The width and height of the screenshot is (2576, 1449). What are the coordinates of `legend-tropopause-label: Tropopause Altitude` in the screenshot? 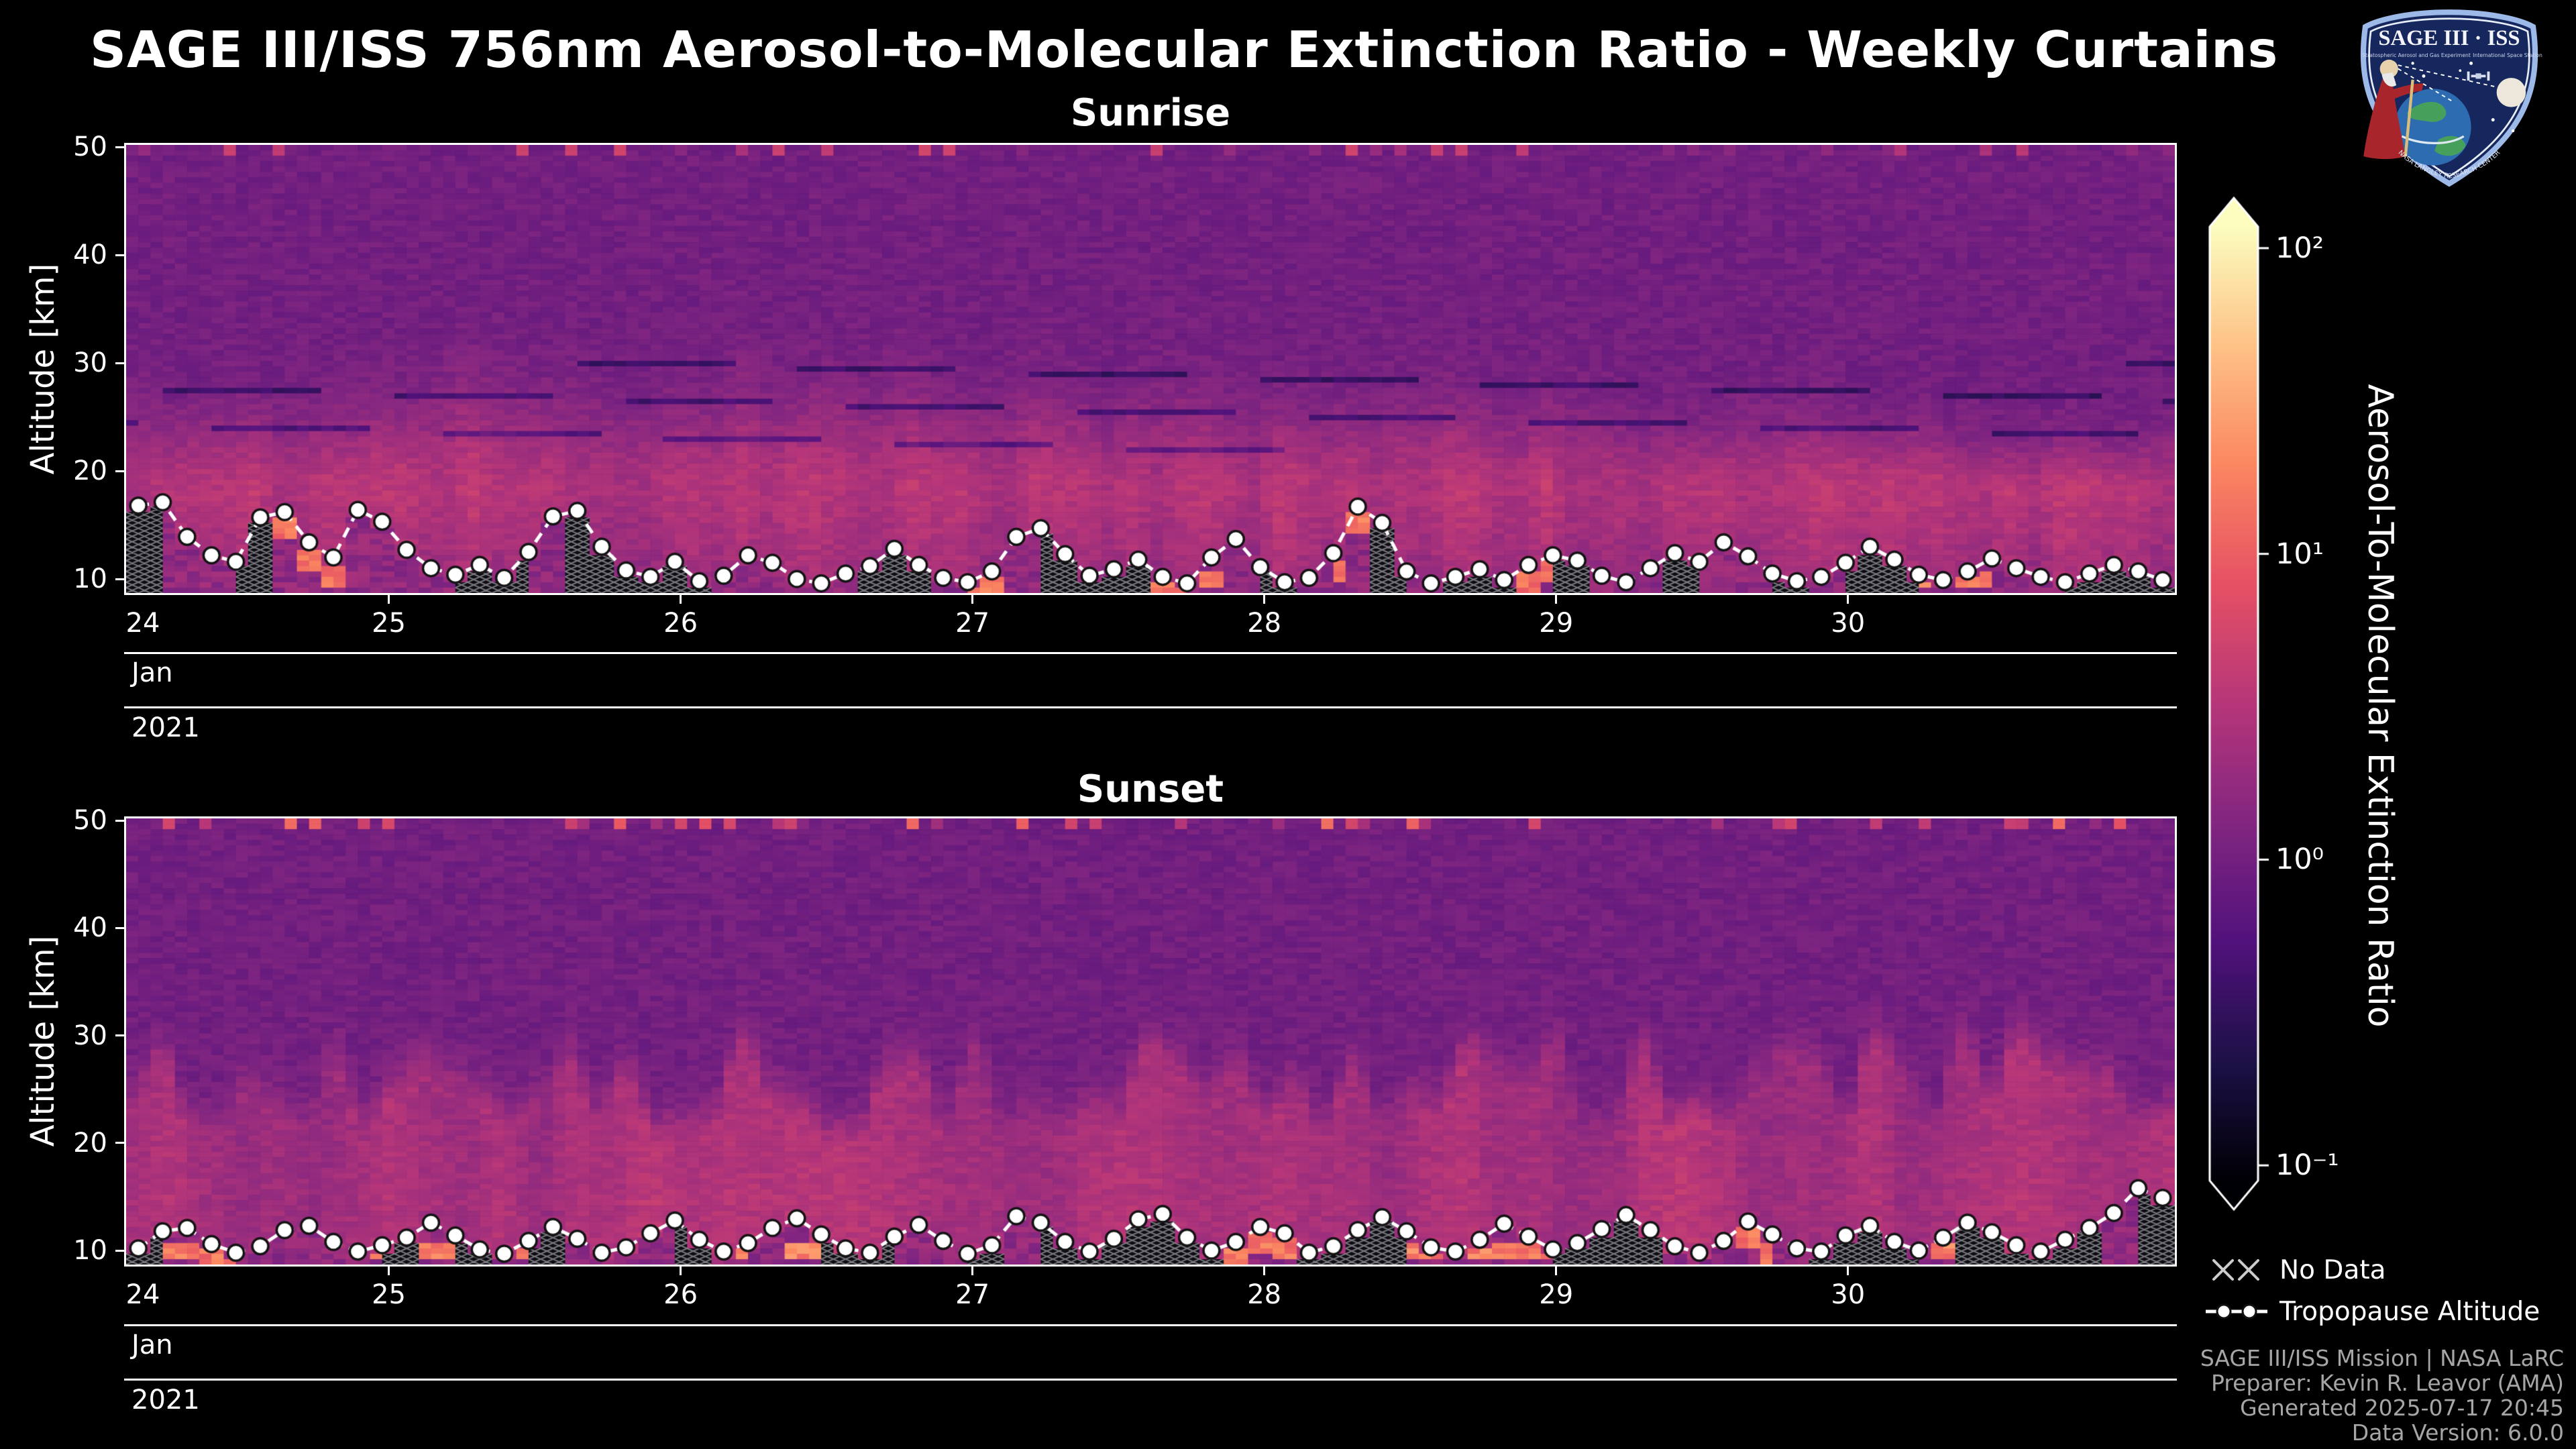 It's located at (2409, 1311).